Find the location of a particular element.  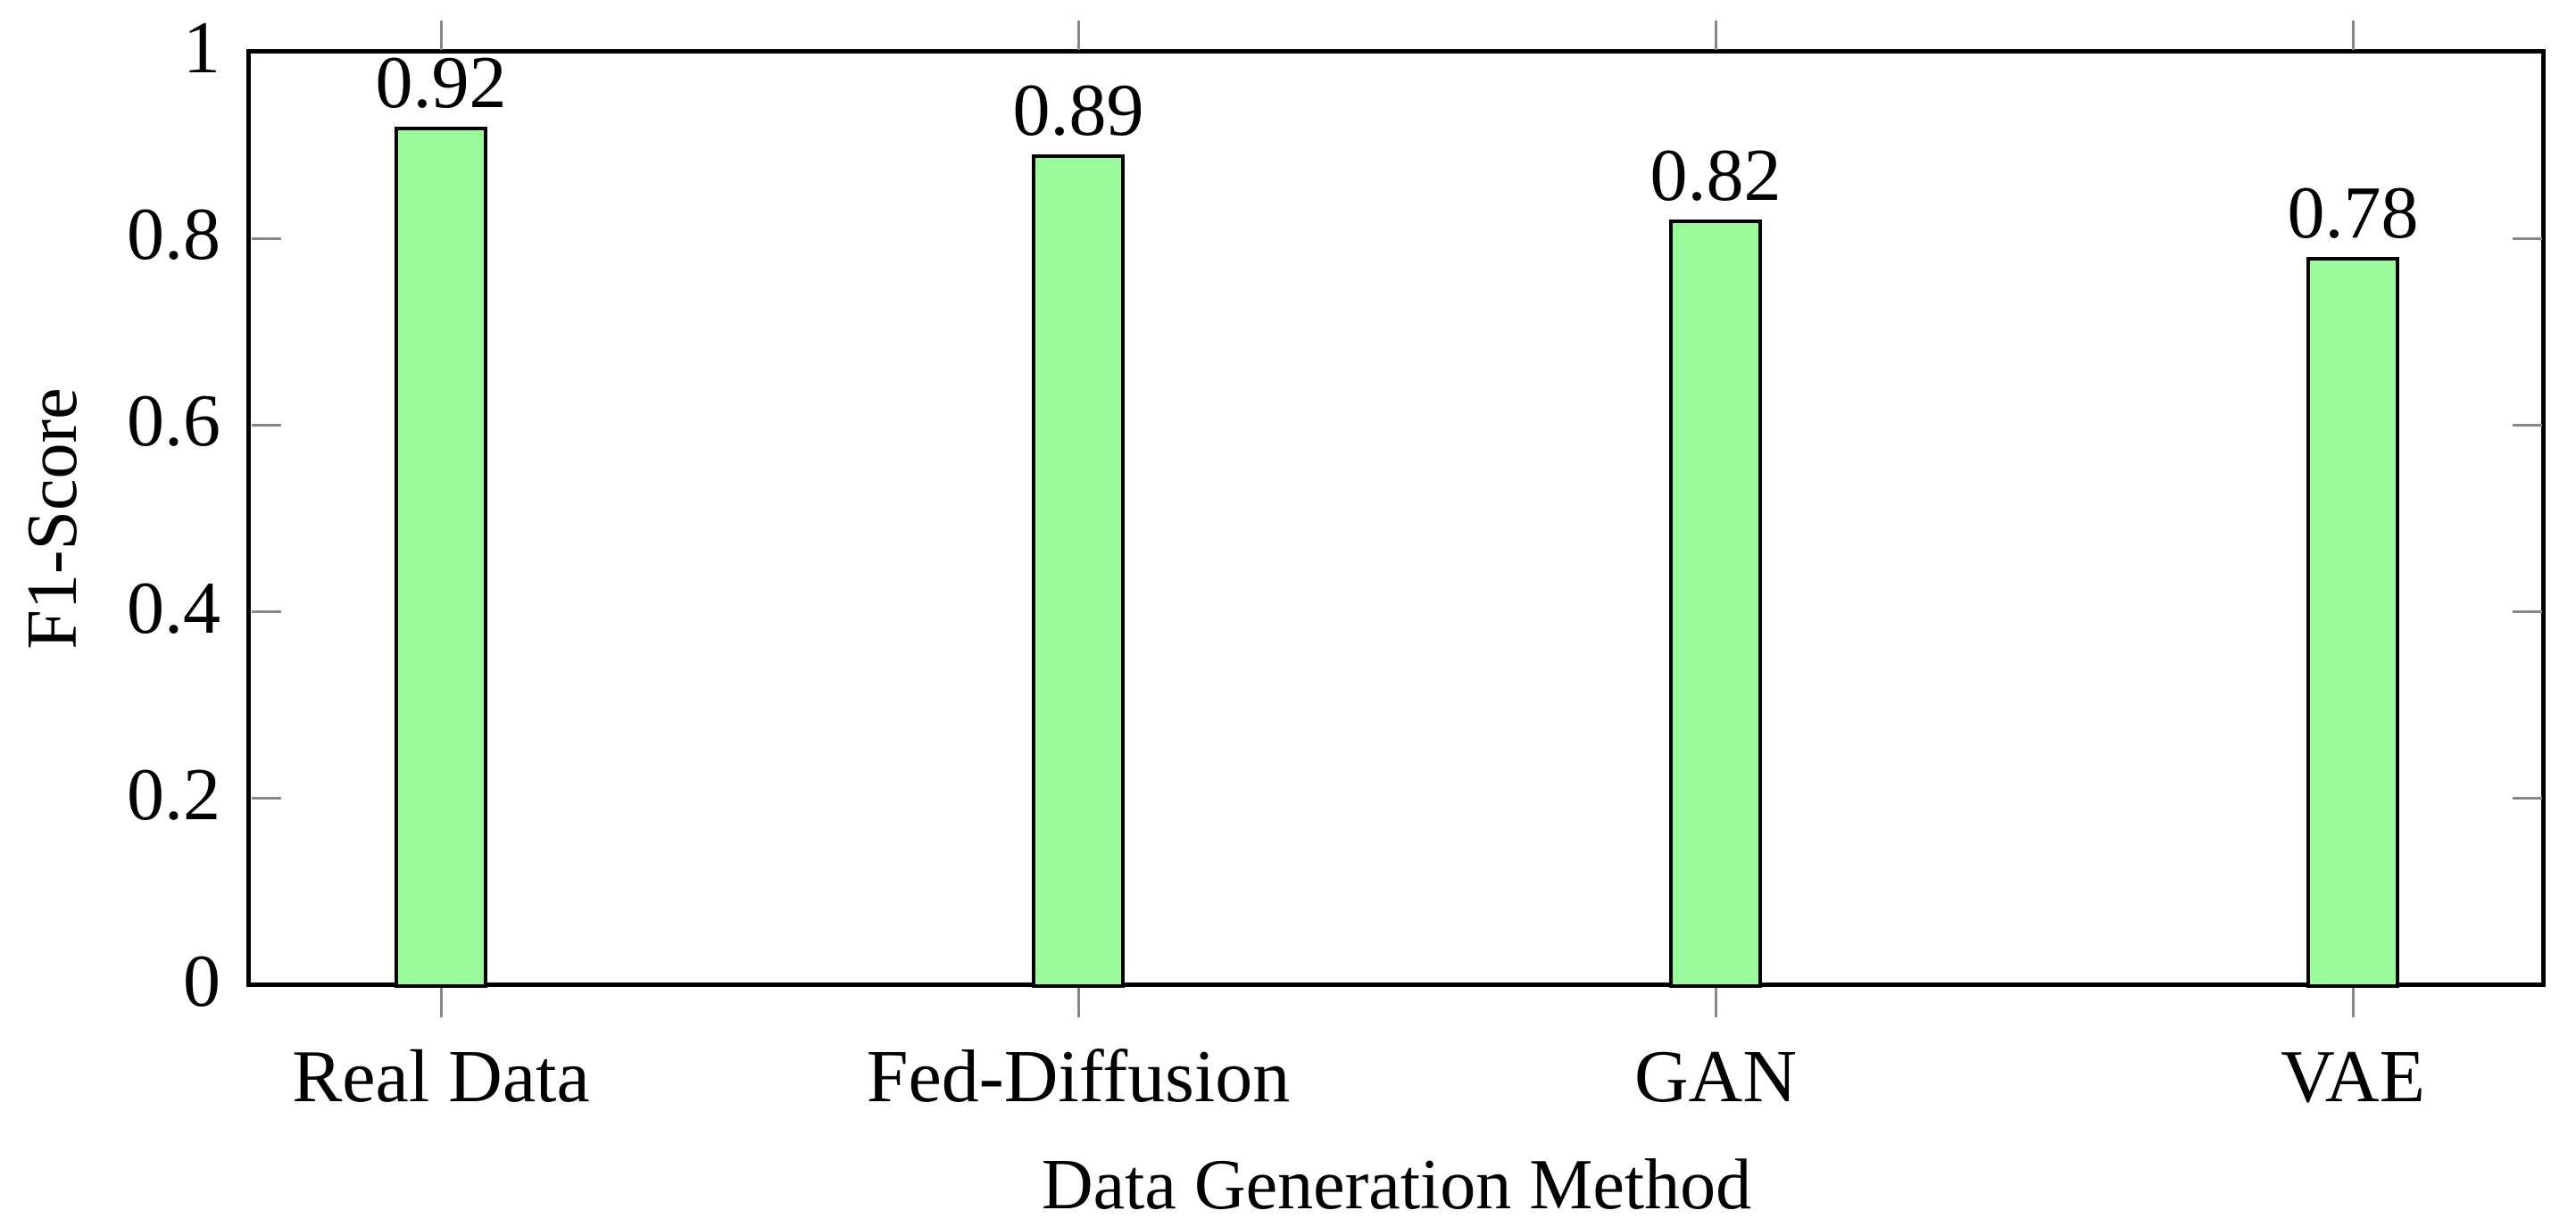

y-axis-label: F1-Score is located at coordinates (53, 518).